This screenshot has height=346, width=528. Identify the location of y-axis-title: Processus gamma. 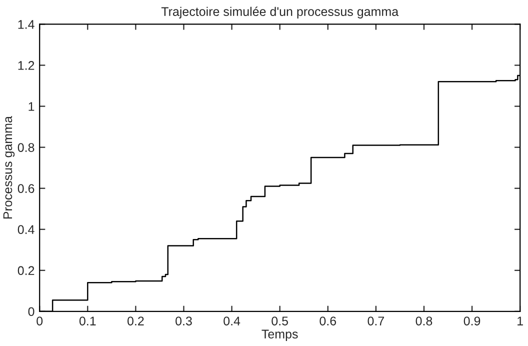
(9, 167).